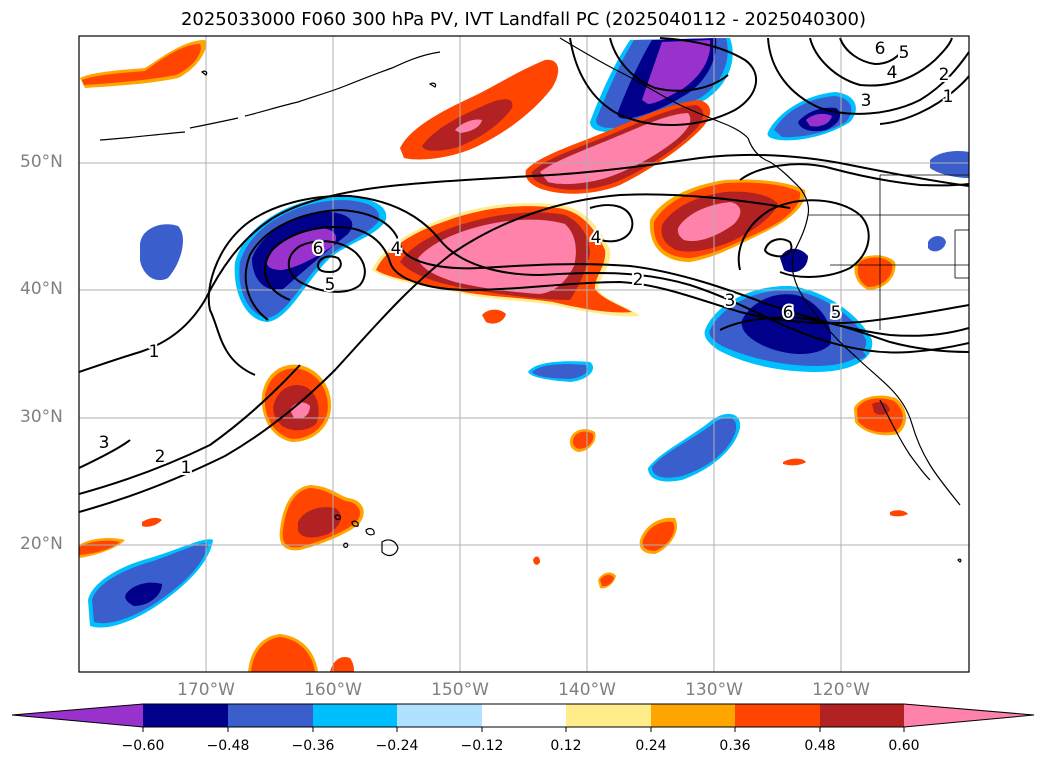 This screenshot has height=765, width=1047. Describe the element at coordinates (651, 746) in the screenshot. I see `colorbar-tick-label: 0.24` at that location.